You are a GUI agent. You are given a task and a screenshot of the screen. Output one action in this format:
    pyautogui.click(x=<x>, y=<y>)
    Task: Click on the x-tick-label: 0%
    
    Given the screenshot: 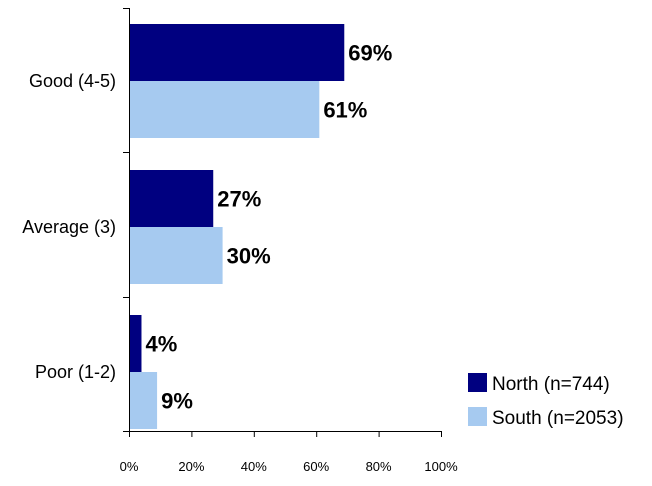 What is the action you would take?
    pyautogui.click(x=129, y=466)
    